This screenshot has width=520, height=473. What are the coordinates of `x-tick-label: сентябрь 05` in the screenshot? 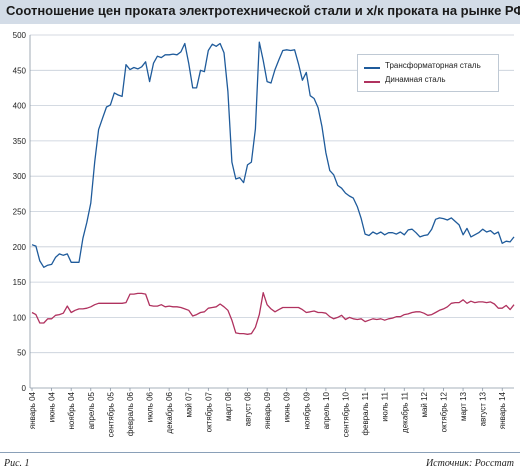 It's located at (110, 414).